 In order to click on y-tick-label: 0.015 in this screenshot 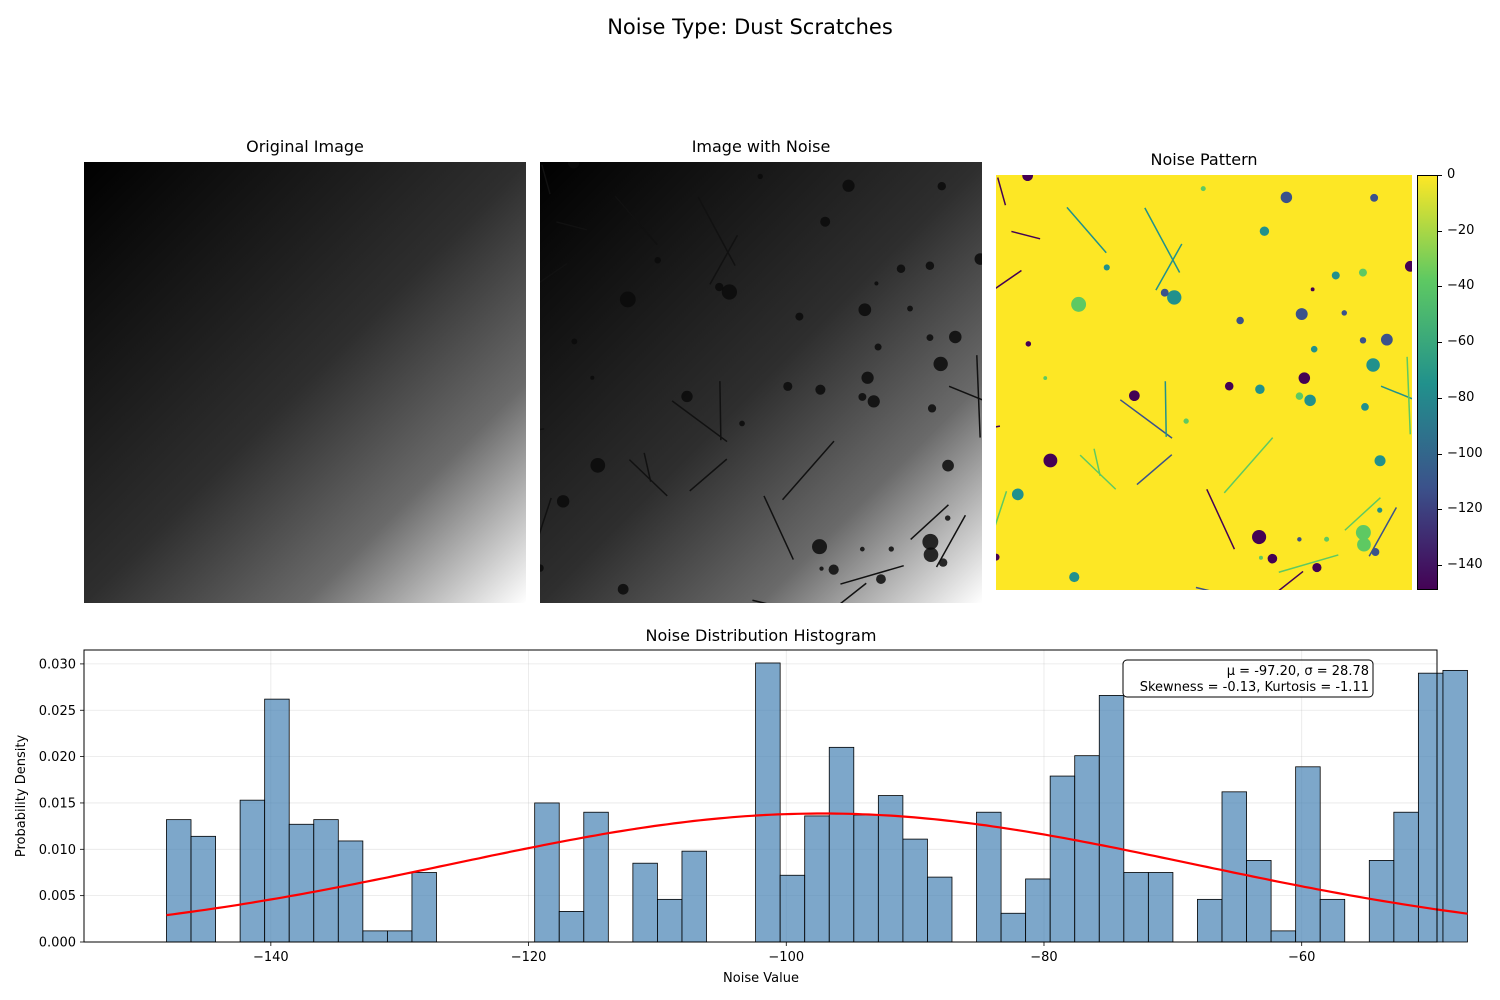, I will do `click(57, 803)`.